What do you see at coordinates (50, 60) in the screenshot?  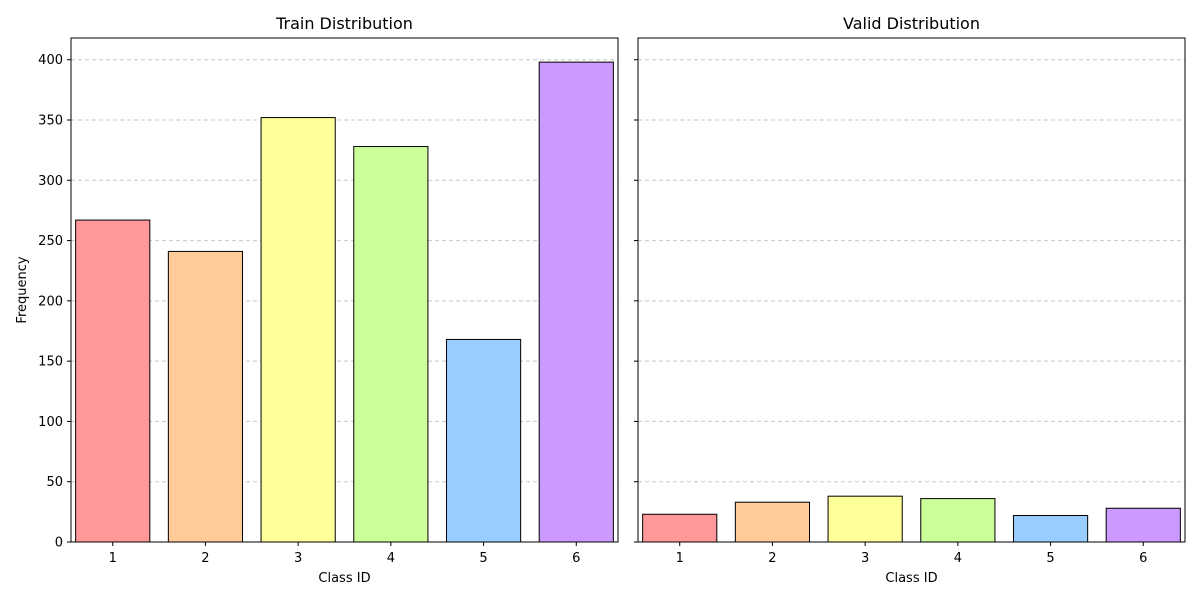 I see `y-tick-label: 400` at bounding box center [50, 60].